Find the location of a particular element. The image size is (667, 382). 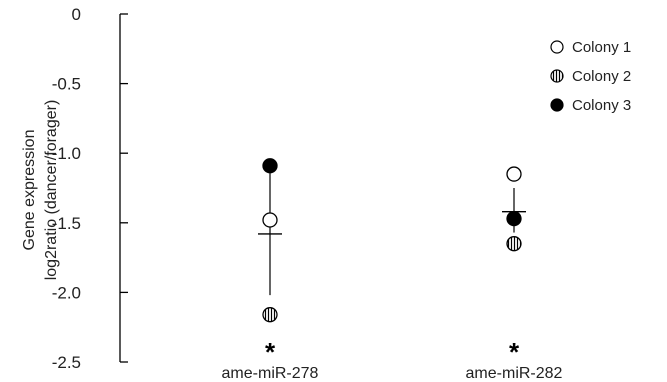

legend-label: Colony 1 is located at coordinates (601, 47).